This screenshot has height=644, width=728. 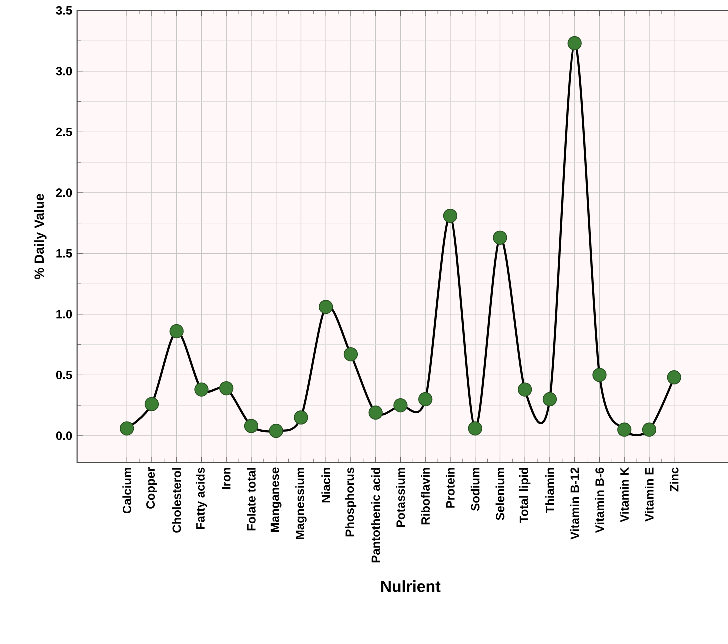 What do you see at coordinates (575, 504) in the screenshot?
I see `x-tick-label: Vitamin B-12` at bounding box center [575, 504].